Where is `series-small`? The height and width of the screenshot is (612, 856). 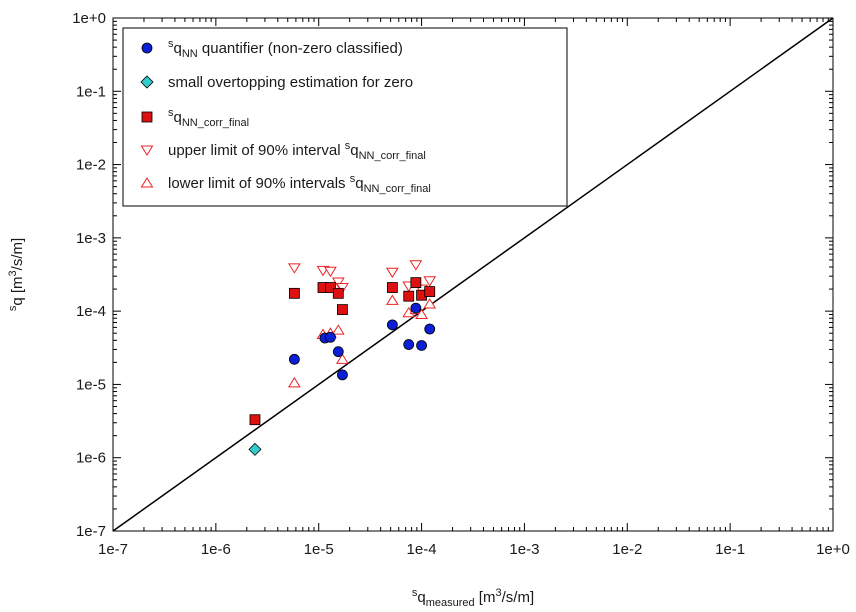 series-small is located at coordinates (255, 449).